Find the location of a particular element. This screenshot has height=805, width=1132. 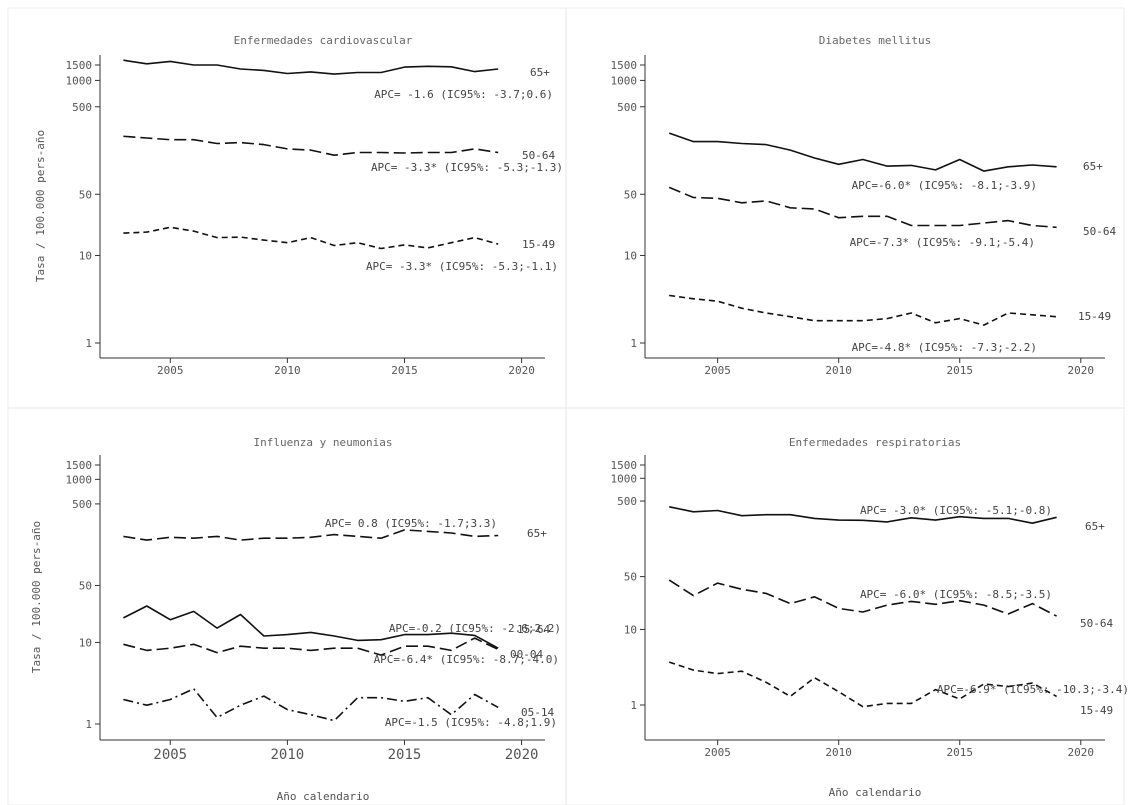

panel-title: Diabetes mellitus is located at coordinates (875, 40).